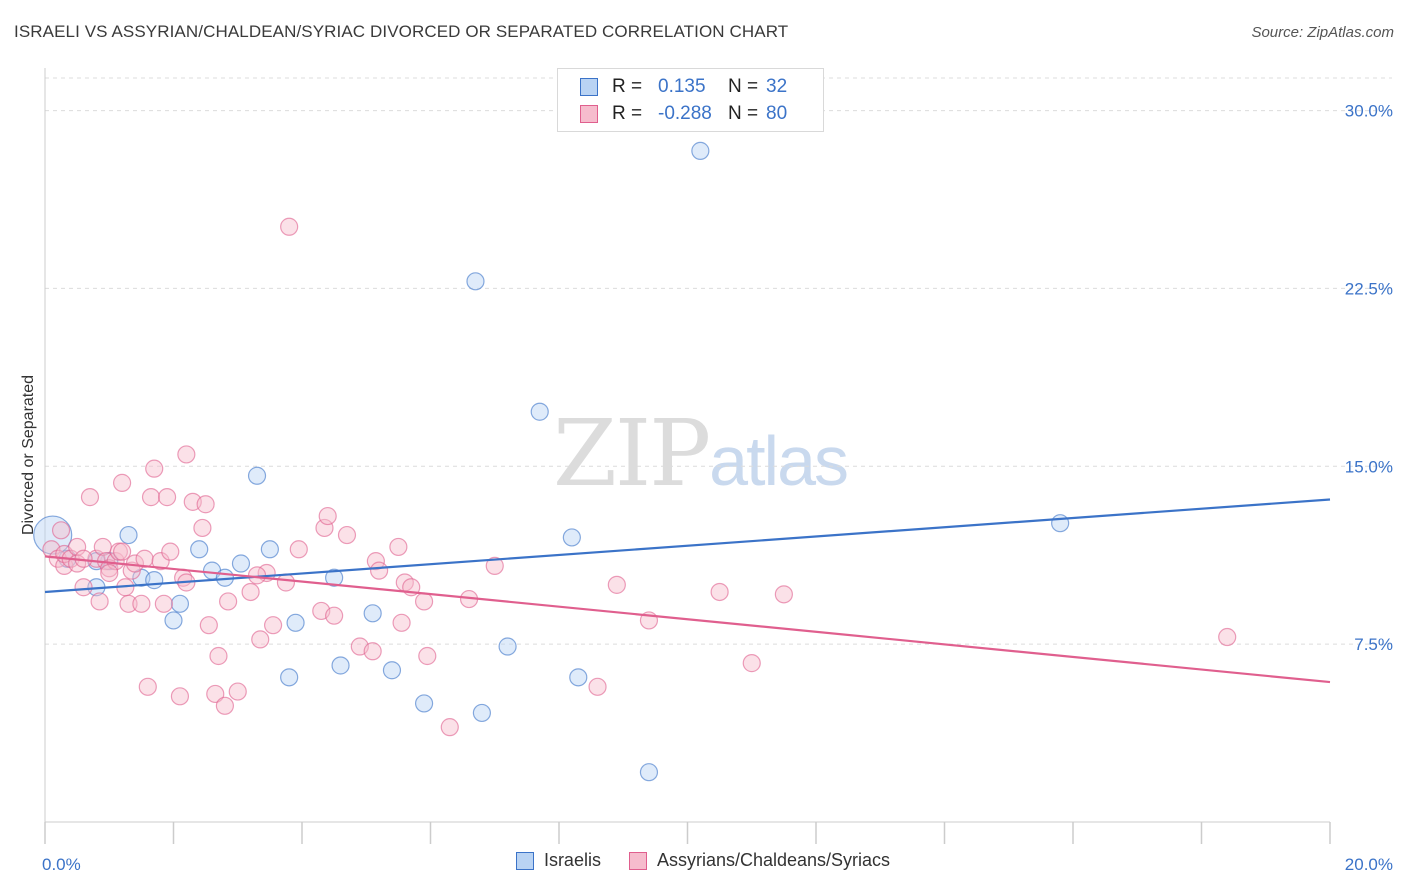  What do you see at coordinates (777, 113) in the screenshot?
I see `legend-n-value: 80` at bounding box center [777, 113].